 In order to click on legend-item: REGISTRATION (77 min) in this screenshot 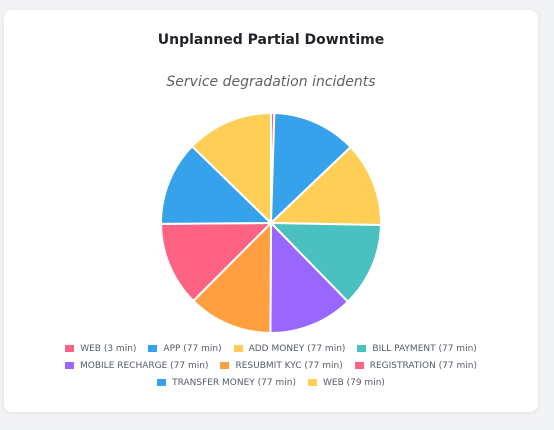, I will do `click(415, 365)`.